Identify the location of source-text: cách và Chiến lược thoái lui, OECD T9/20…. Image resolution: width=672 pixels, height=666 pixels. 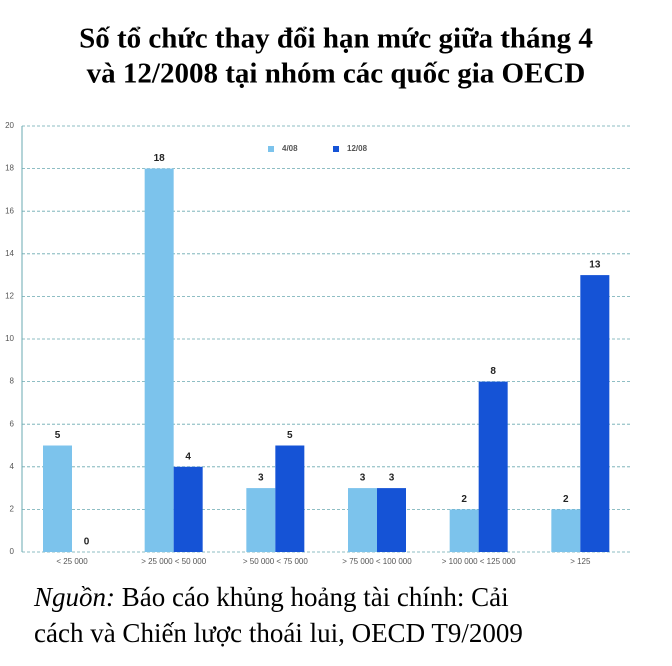
(278, 633).